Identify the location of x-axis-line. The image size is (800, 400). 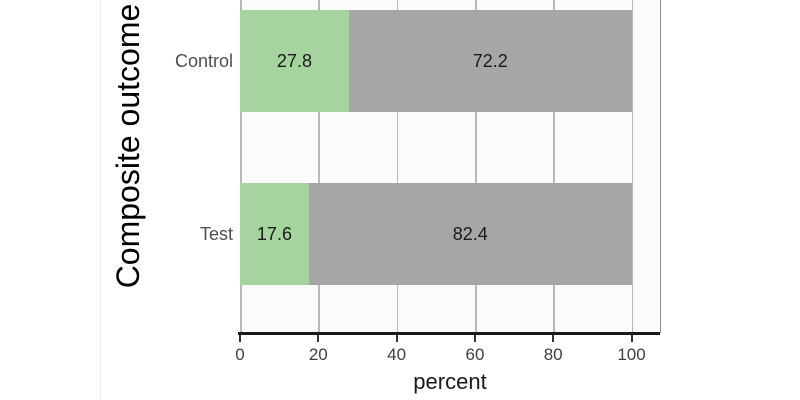
(449, 333).